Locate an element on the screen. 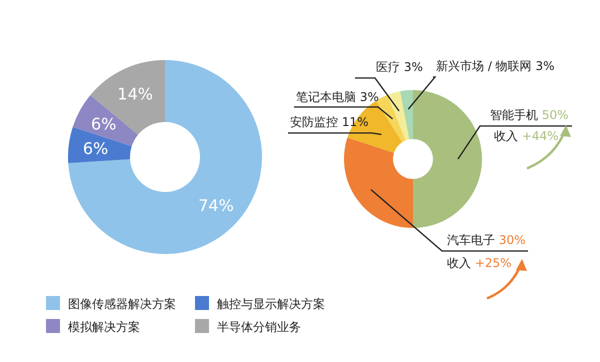 The image size is (600, 362). slice-label: 笔记本电脑 is located at coordinates (328, 97).